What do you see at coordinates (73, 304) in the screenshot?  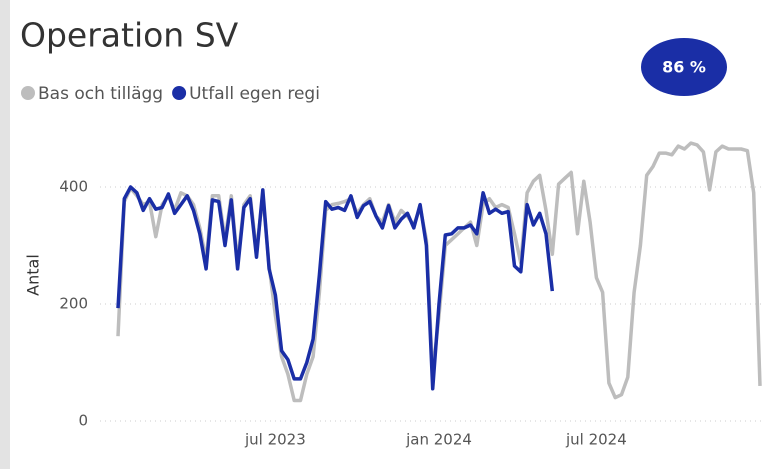 I see `y-tick-label: 200` at bounding box center [73, 304].